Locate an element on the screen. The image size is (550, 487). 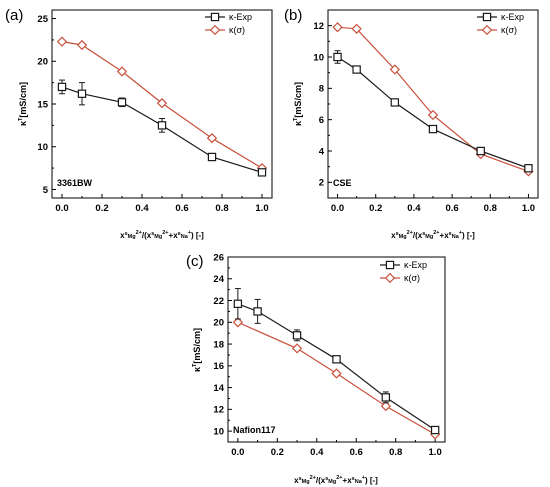
panel-label: (b) is located at coordinates (293, 15).